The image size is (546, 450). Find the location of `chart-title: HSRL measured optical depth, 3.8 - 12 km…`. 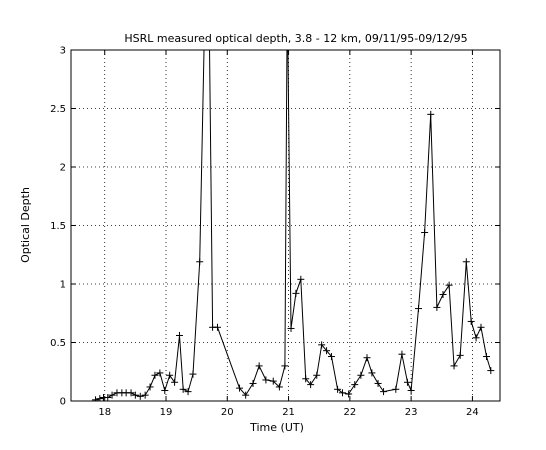

chart-title: HSRL measured optical depth, 3.8 - 12 km… is located at coordinates (295, 38).